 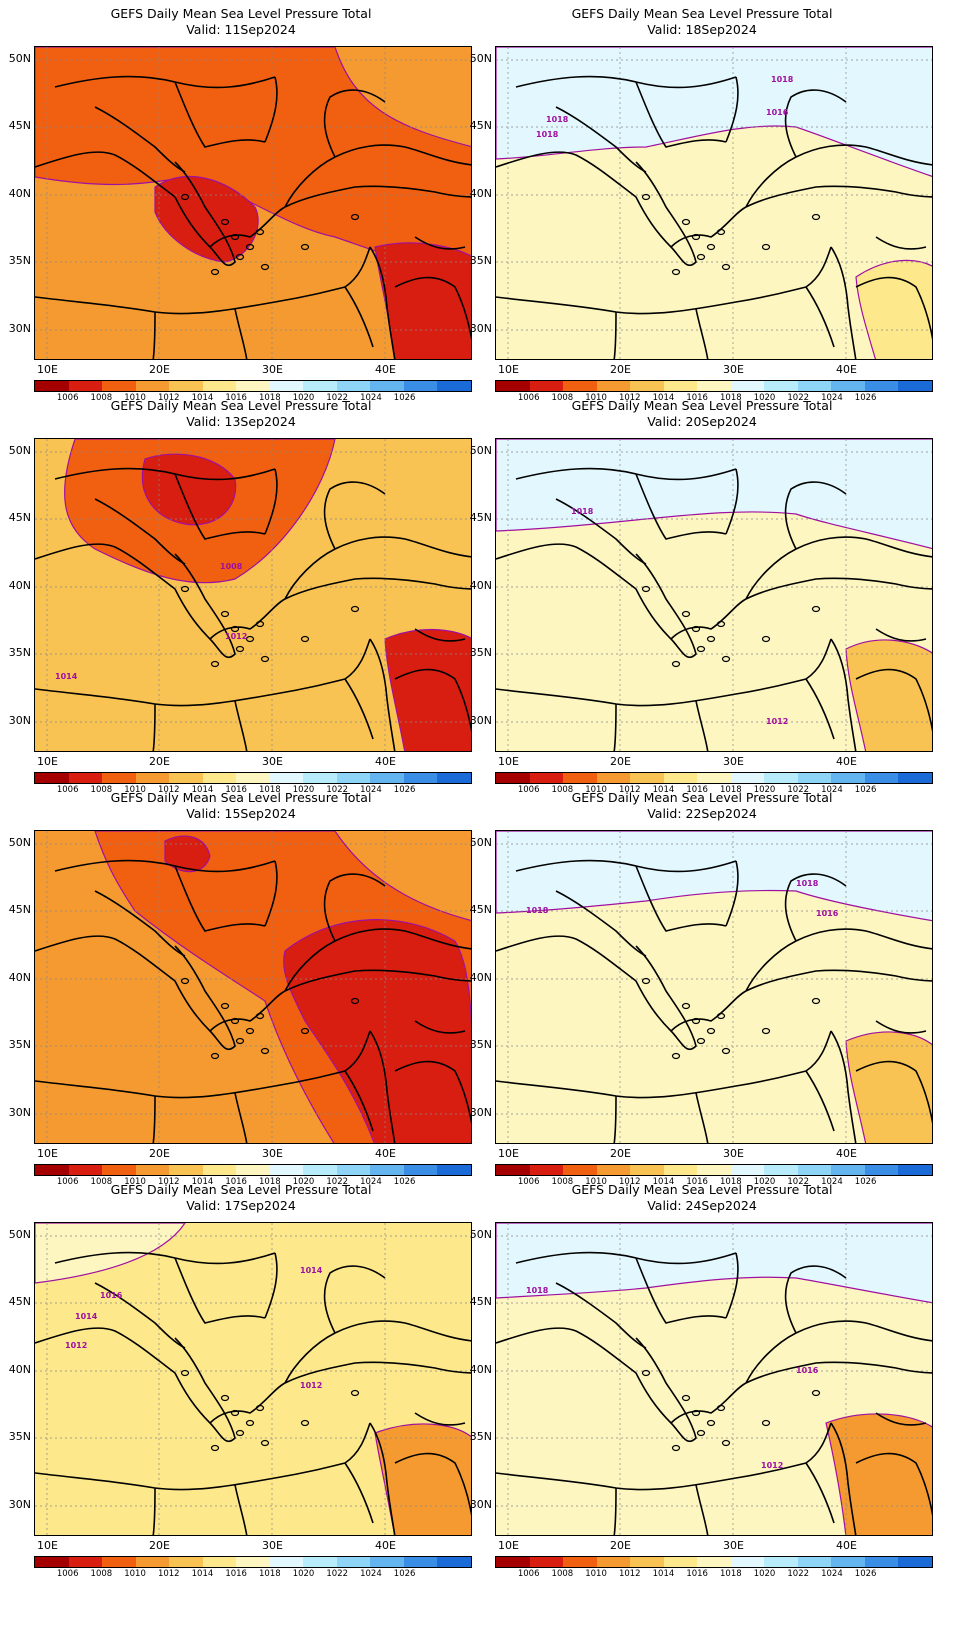 What do you see at coordinates (19, 1044) in the screenshot?
I see `latitude-label: 35N` at bounding box center [19, 1044].